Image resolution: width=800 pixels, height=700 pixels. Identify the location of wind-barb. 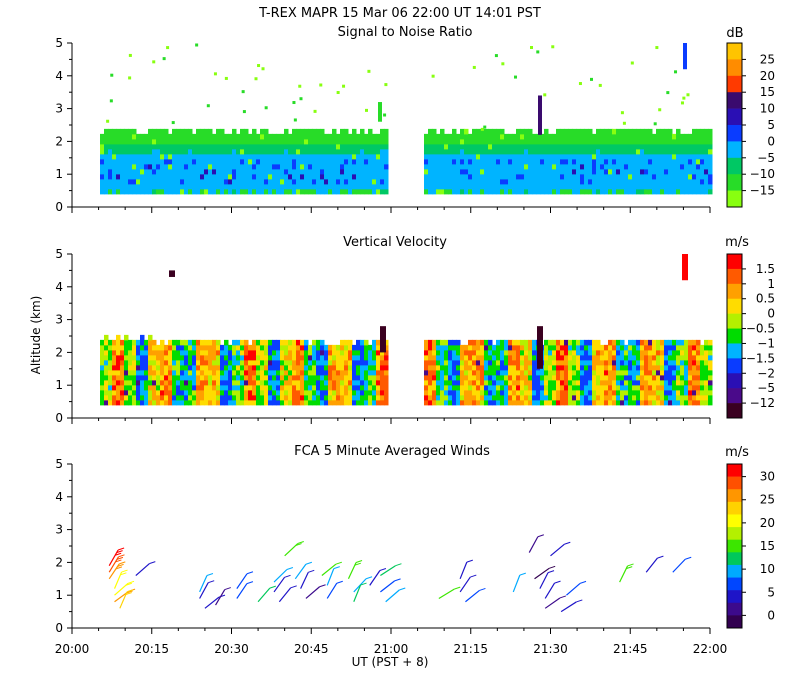
(116, 556).